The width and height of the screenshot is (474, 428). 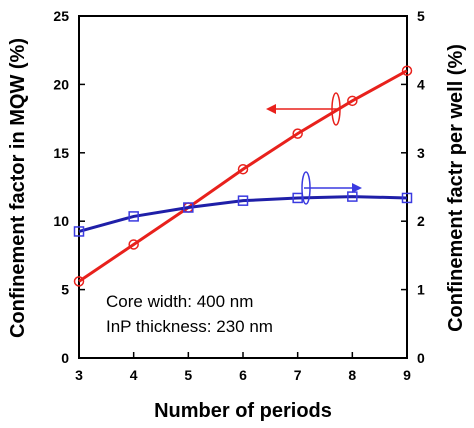 What do you see at coordinates (189, 326) in the screenshot?
I see `annotation-inp-thickness: InP thickness: 230 nm` at bounding box center [189, 326].